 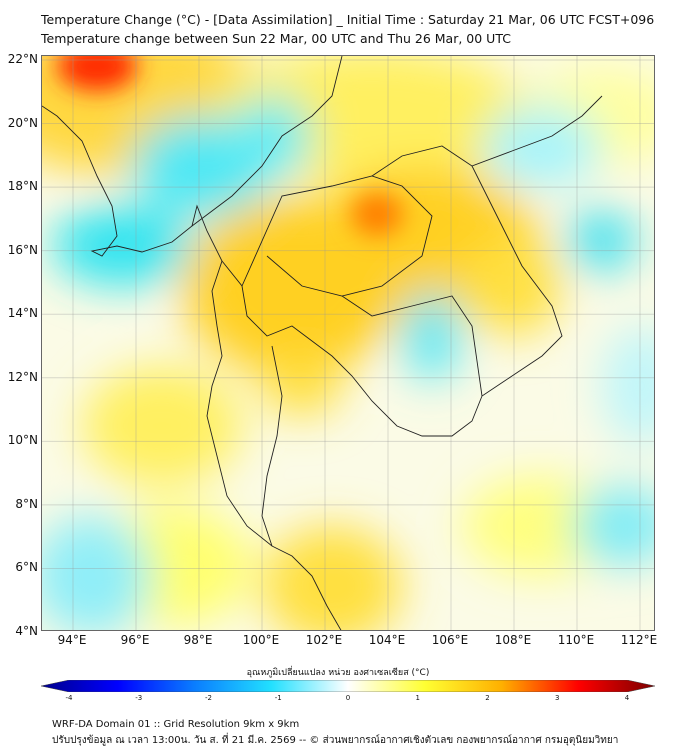 I want to click on colorbar-tick-label: 1, so click(x=417, y=698).